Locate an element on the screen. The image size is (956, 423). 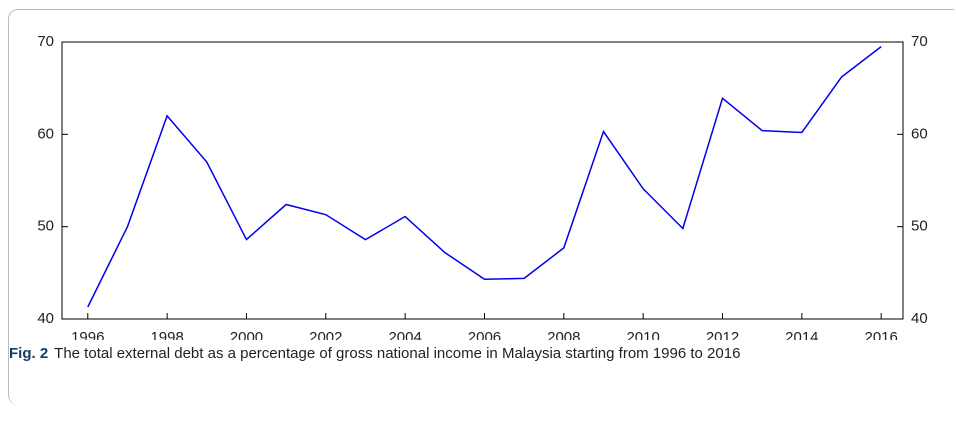
y2-tick-label: 60 is located at coordinates (919, 133).